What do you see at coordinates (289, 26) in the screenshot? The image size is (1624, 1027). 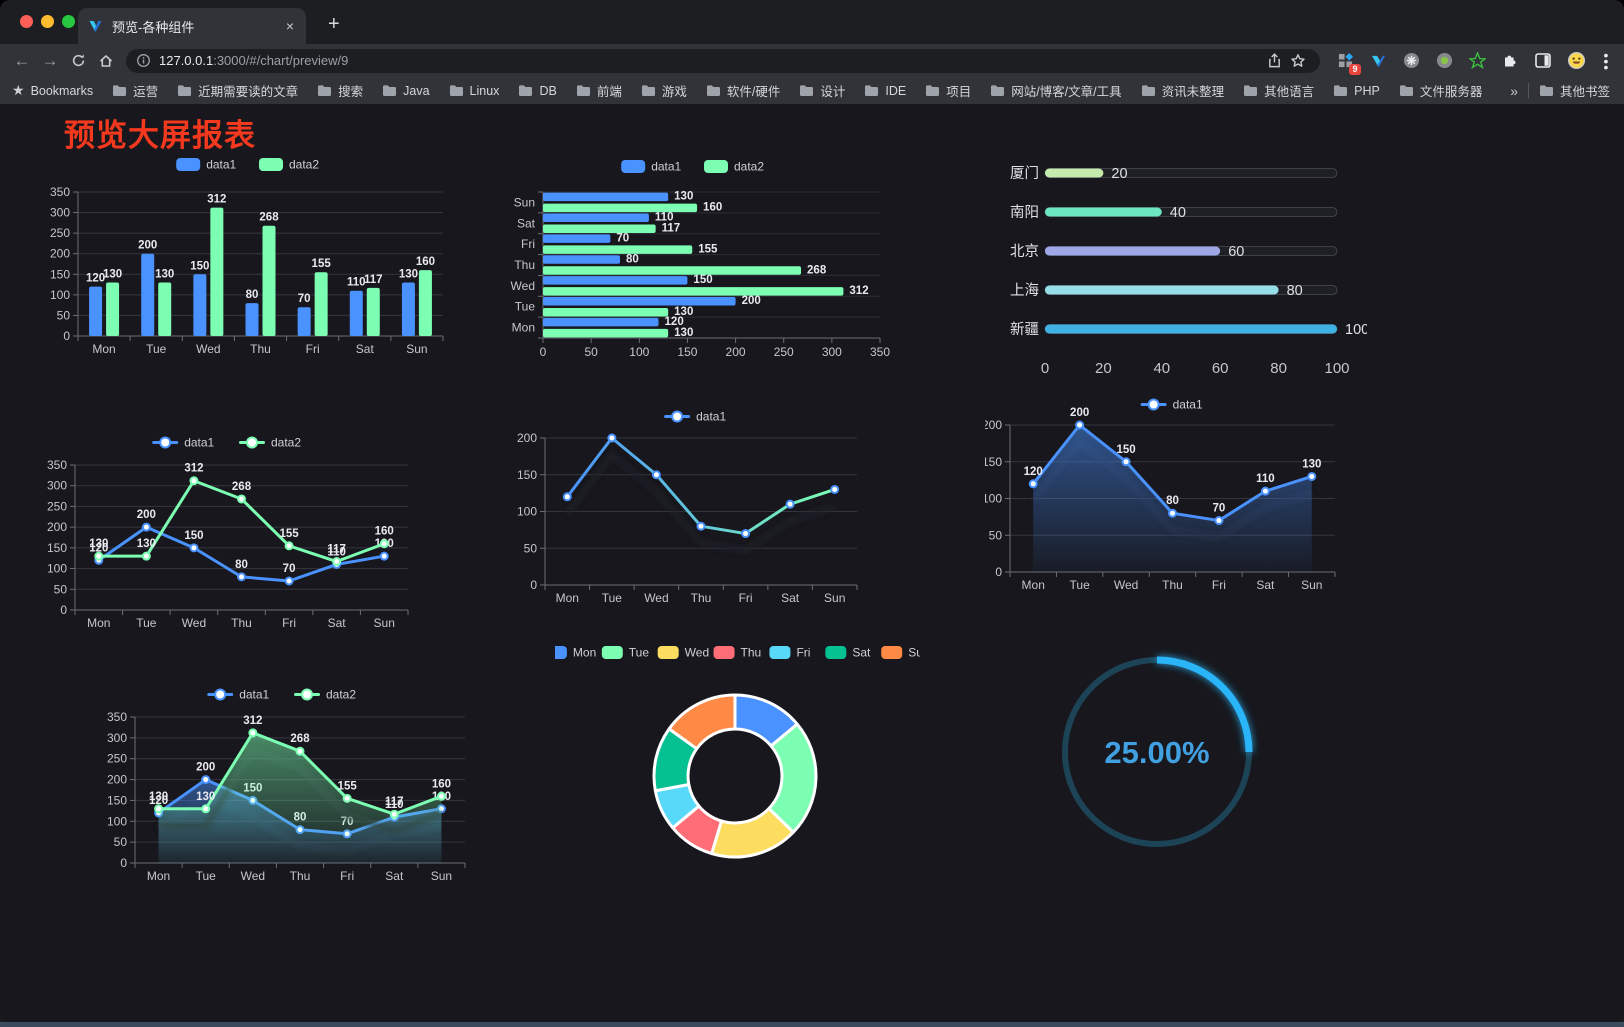 I see `tab-close-icon: ×` at bounding box center [289, 26].